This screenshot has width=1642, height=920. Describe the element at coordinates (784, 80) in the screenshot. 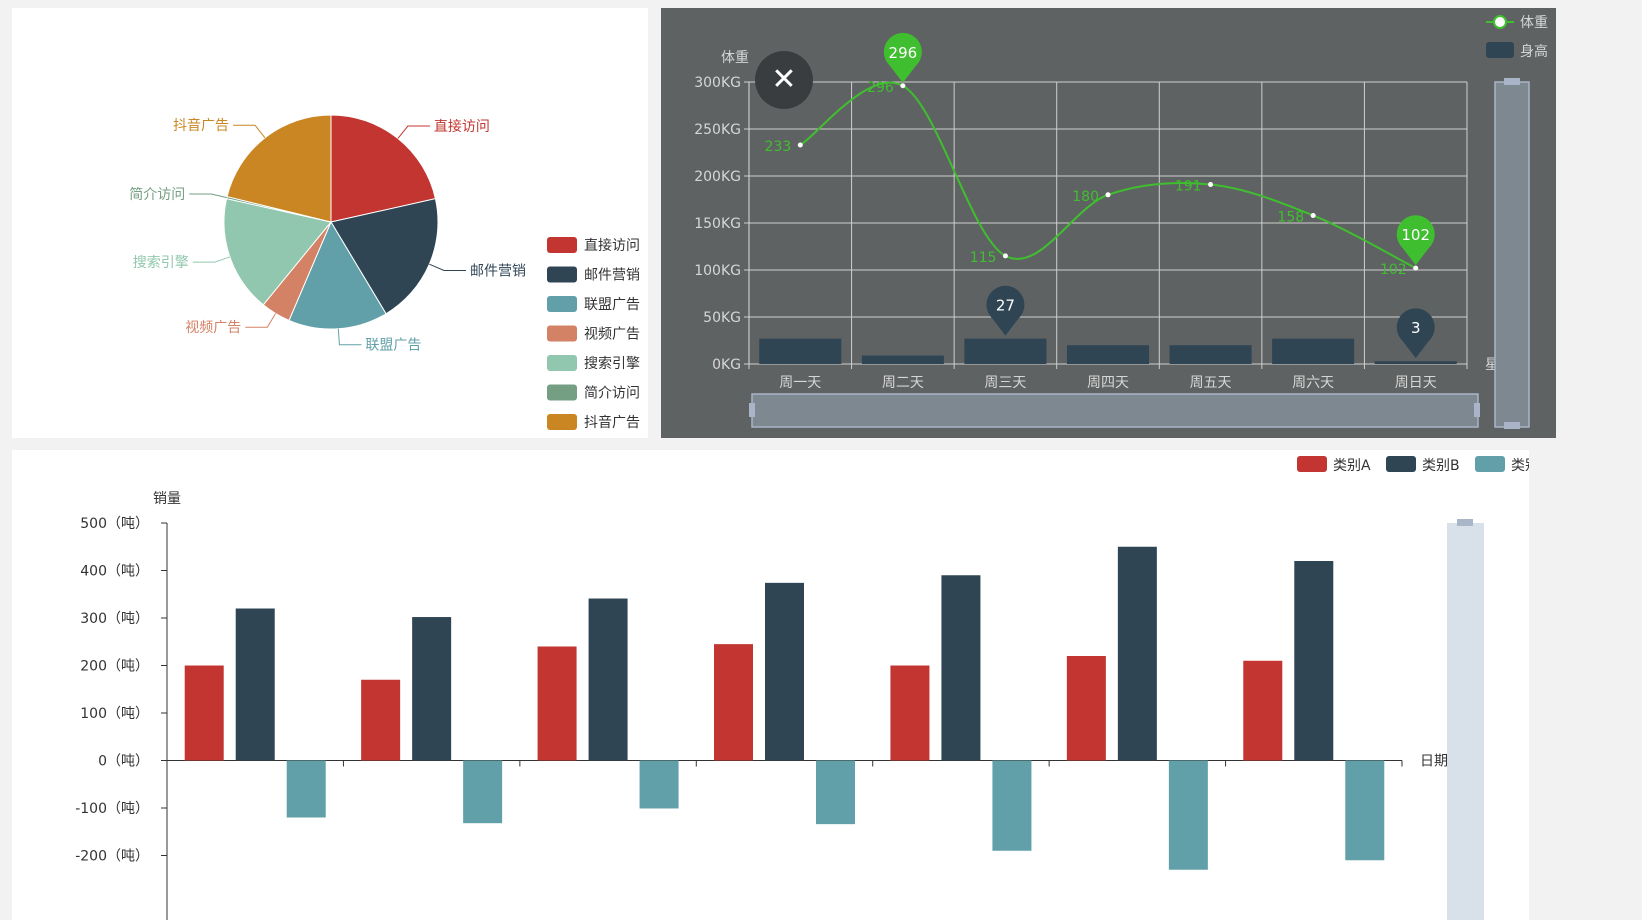

I see `close-icon: ✕` at that location.